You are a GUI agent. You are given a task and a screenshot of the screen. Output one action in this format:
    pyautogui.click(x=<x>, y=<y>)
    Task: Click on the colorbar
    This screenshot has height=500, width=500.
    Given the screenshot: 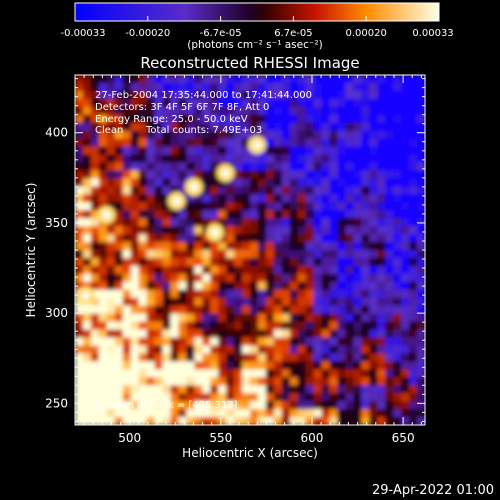 What is the action you would take?
    pyautogui.click(x=257, y=12)
    